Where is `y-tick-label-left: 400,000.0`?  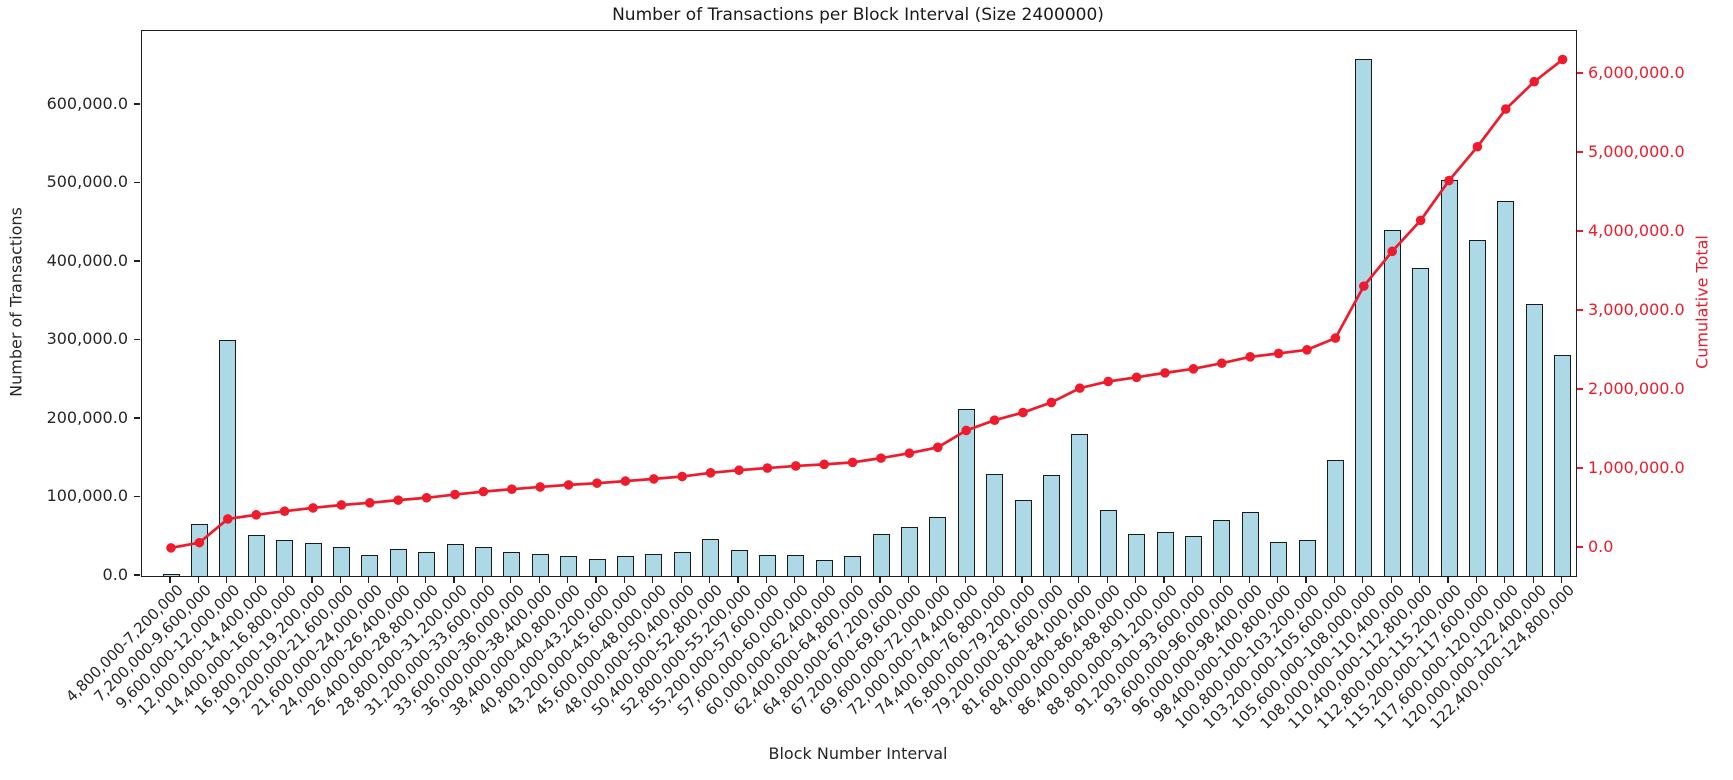
y-tick-label-left: 400,000.0 is located at coordinates (87, 260).